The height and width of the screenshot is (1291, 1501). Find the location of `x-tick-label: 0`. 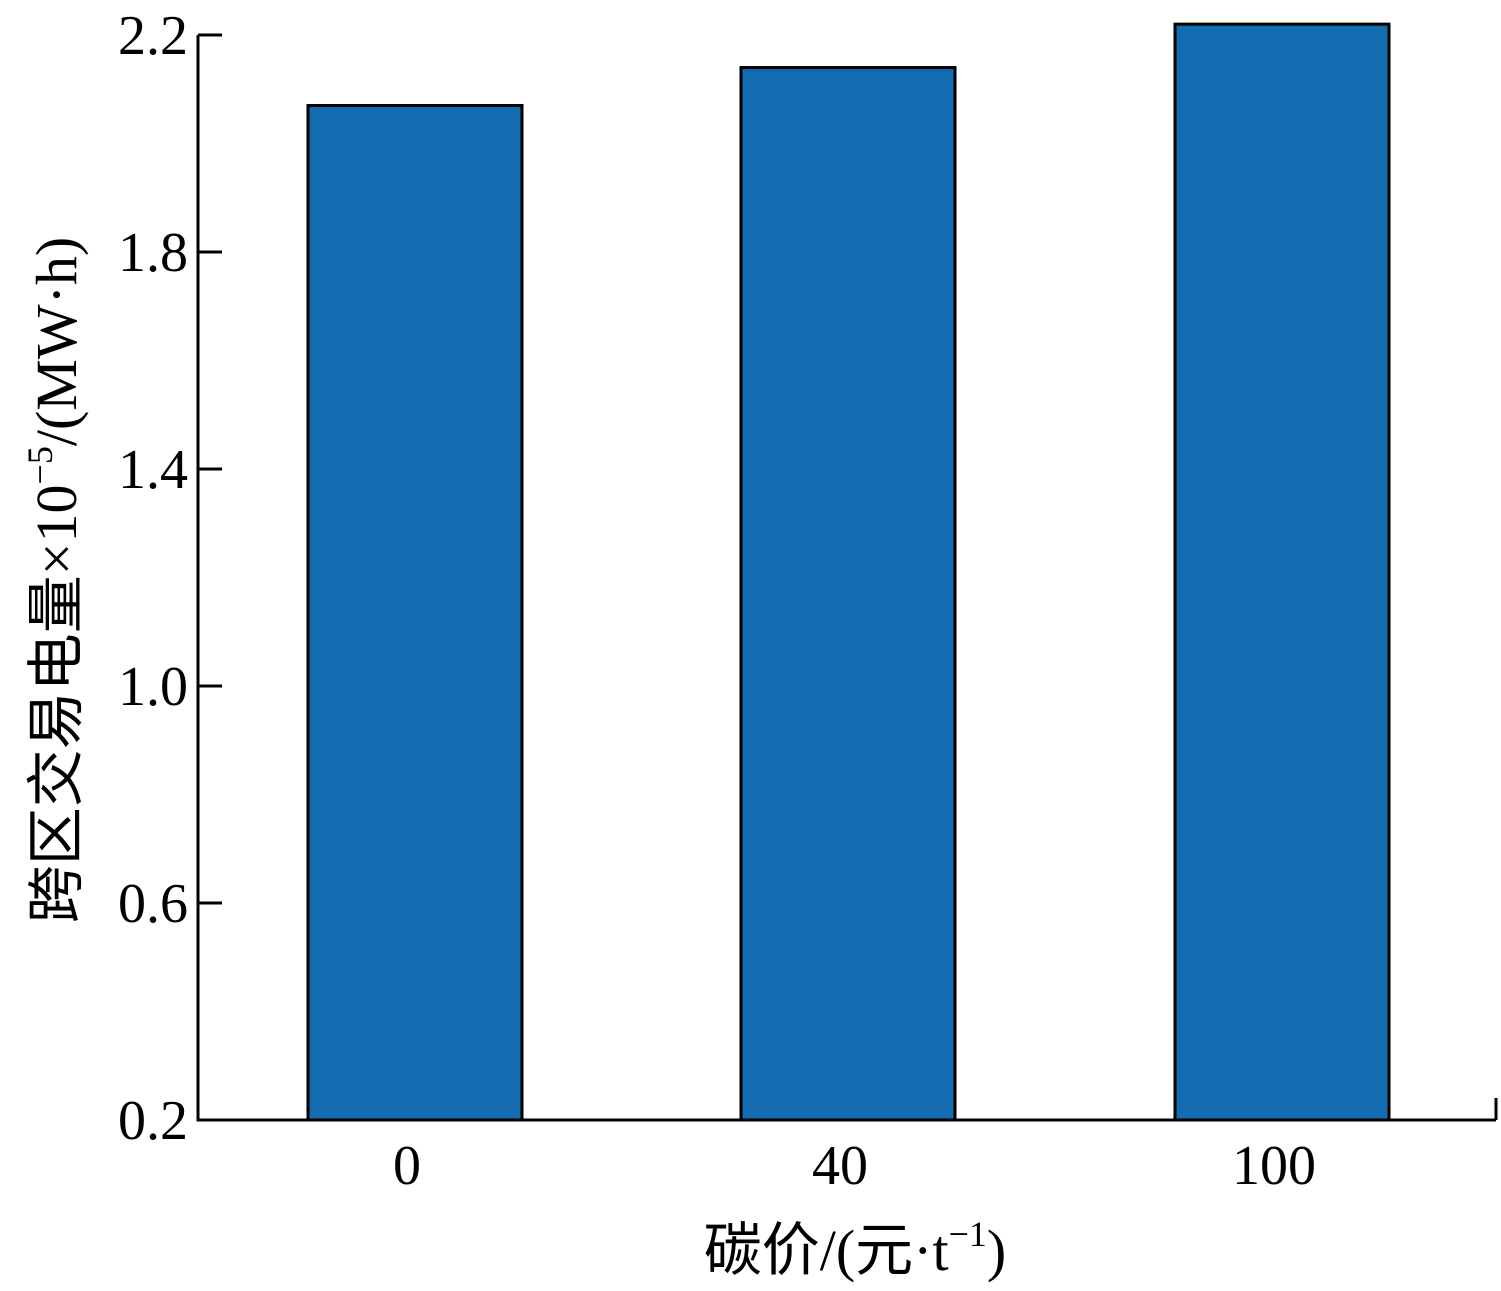

x-tick-label: 0 is located at coordinates (407, 1166).